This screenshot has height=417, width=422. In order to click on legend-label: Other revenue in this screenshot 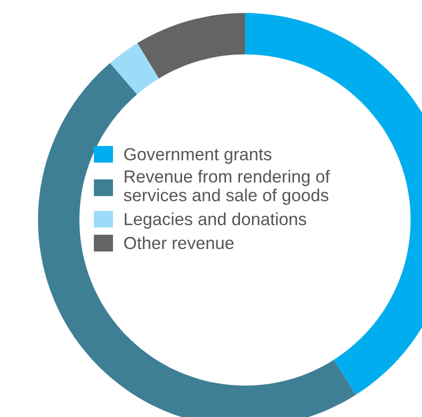, I will do `click(179, 243)`.